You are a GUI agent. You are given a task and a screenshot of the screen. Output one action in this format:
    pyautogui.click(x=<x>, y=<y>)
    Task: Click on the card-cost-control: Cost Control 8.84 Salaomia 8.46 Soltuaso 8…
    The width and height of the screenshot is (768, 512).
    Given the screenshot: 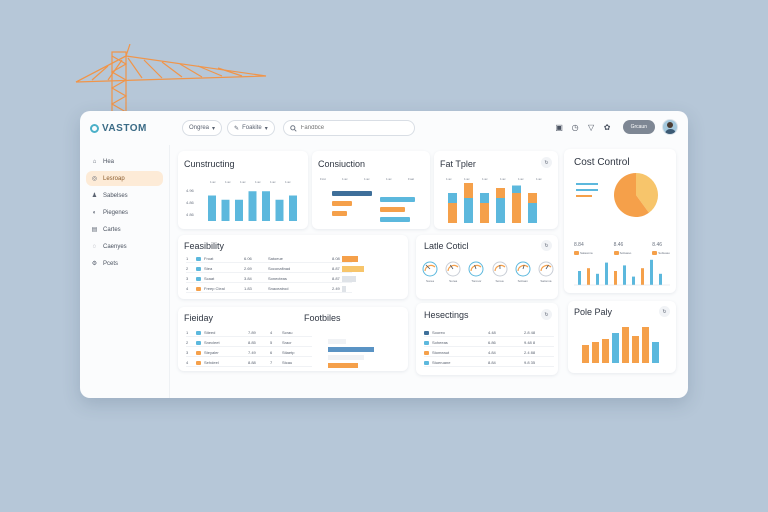 What is the action you would take?
    pyautogui.click(x=620, y=221)
    